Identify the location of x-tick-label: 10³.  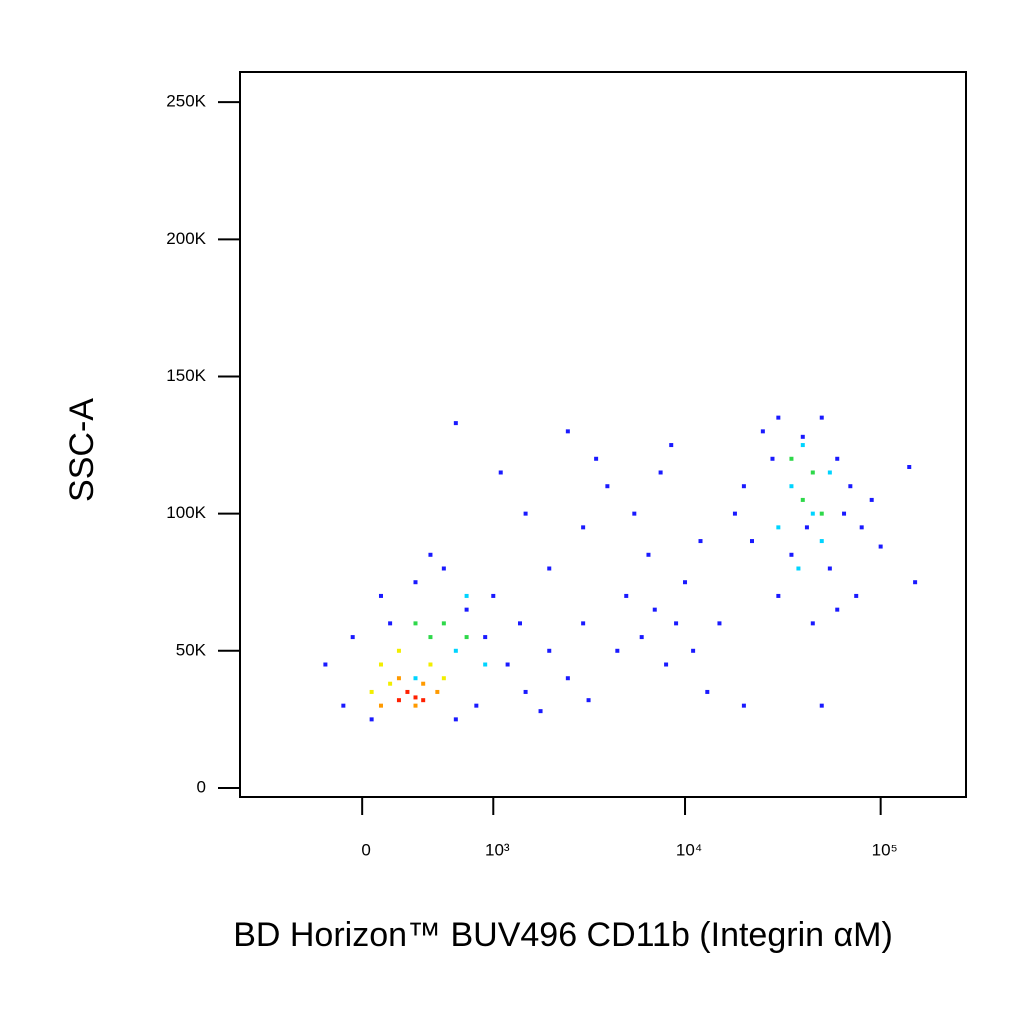
(497, 849).